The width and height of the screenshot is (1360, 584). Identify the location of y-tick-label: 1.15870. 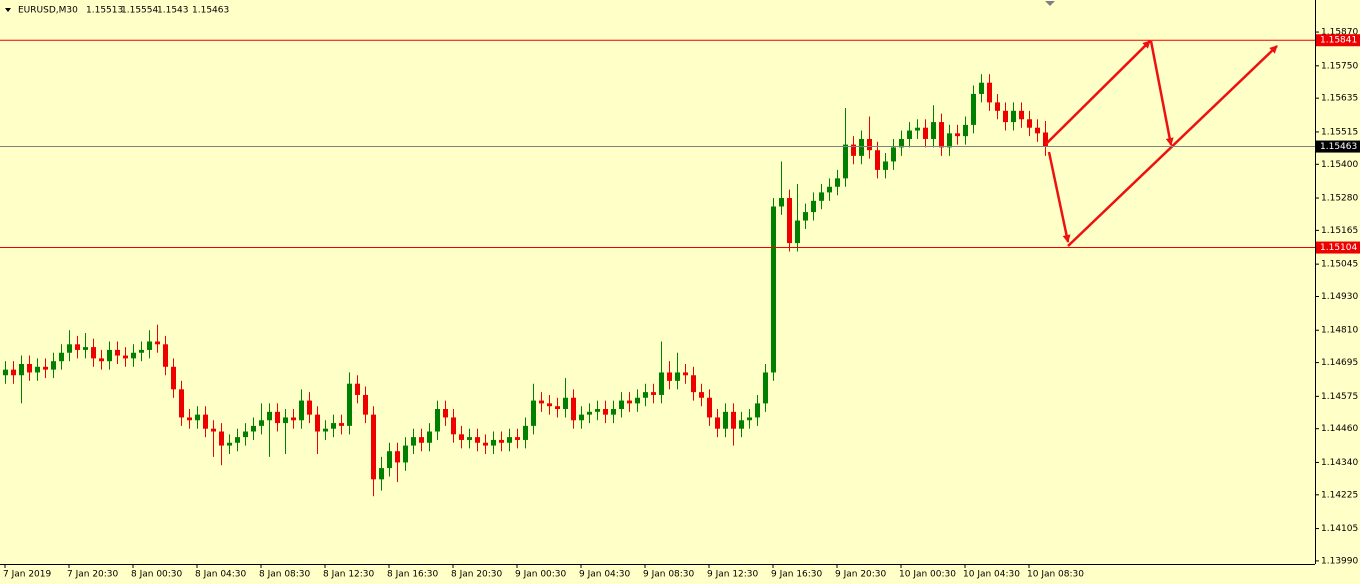
(1339, 33).